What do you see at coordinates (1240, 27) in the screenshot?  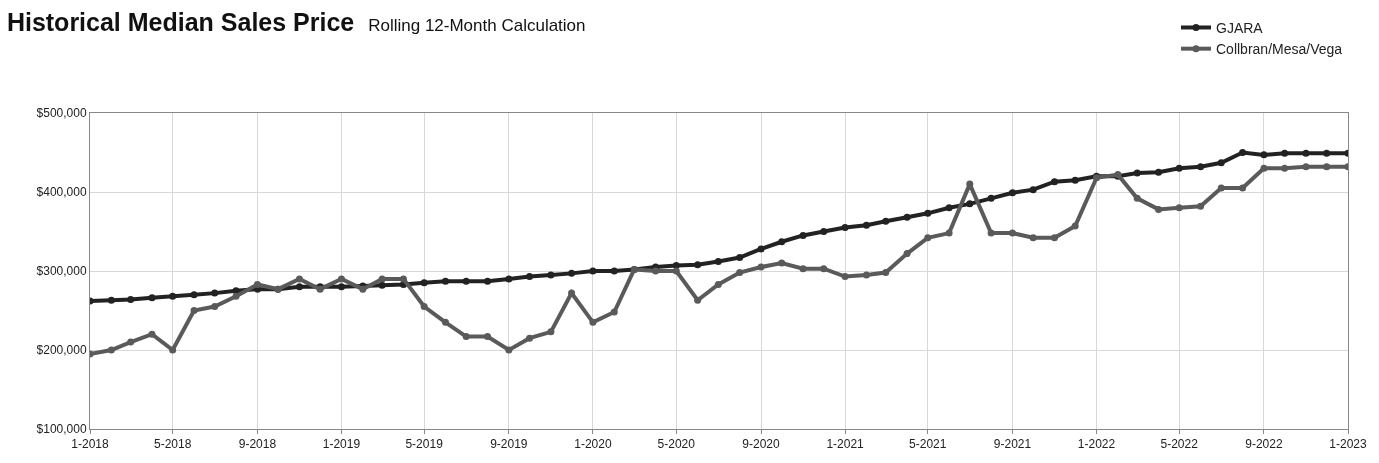 I see `legend-label: GJARA` at bounding box center [1240, 27].